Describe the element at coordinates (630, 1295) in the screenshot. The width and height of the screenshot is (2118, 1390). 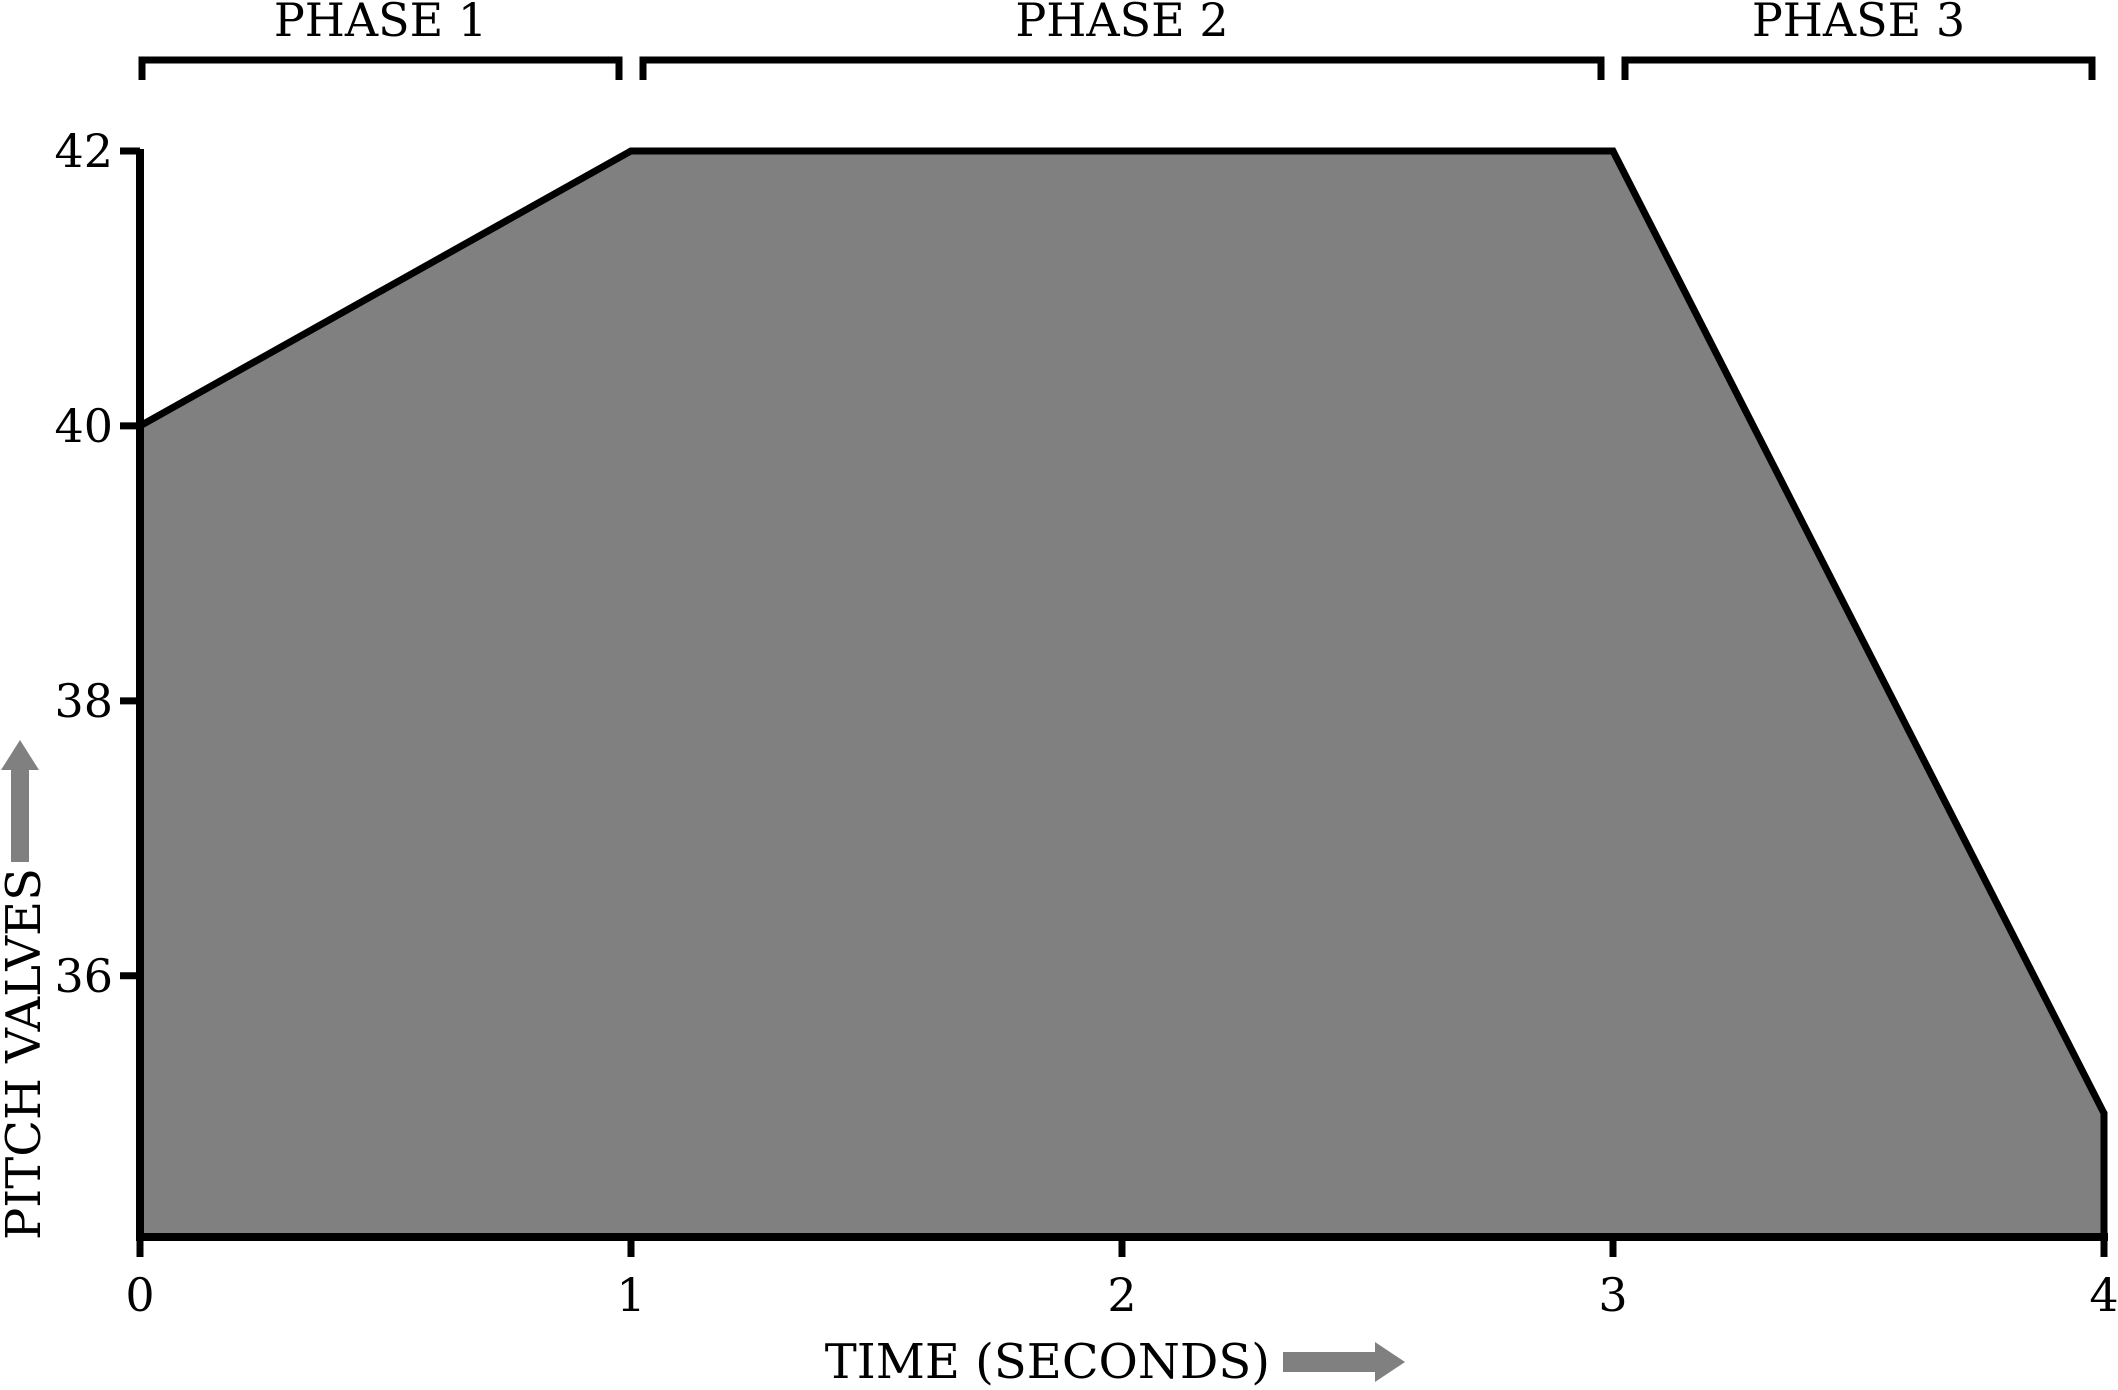
I see `x-tick-label: 1` at that location.